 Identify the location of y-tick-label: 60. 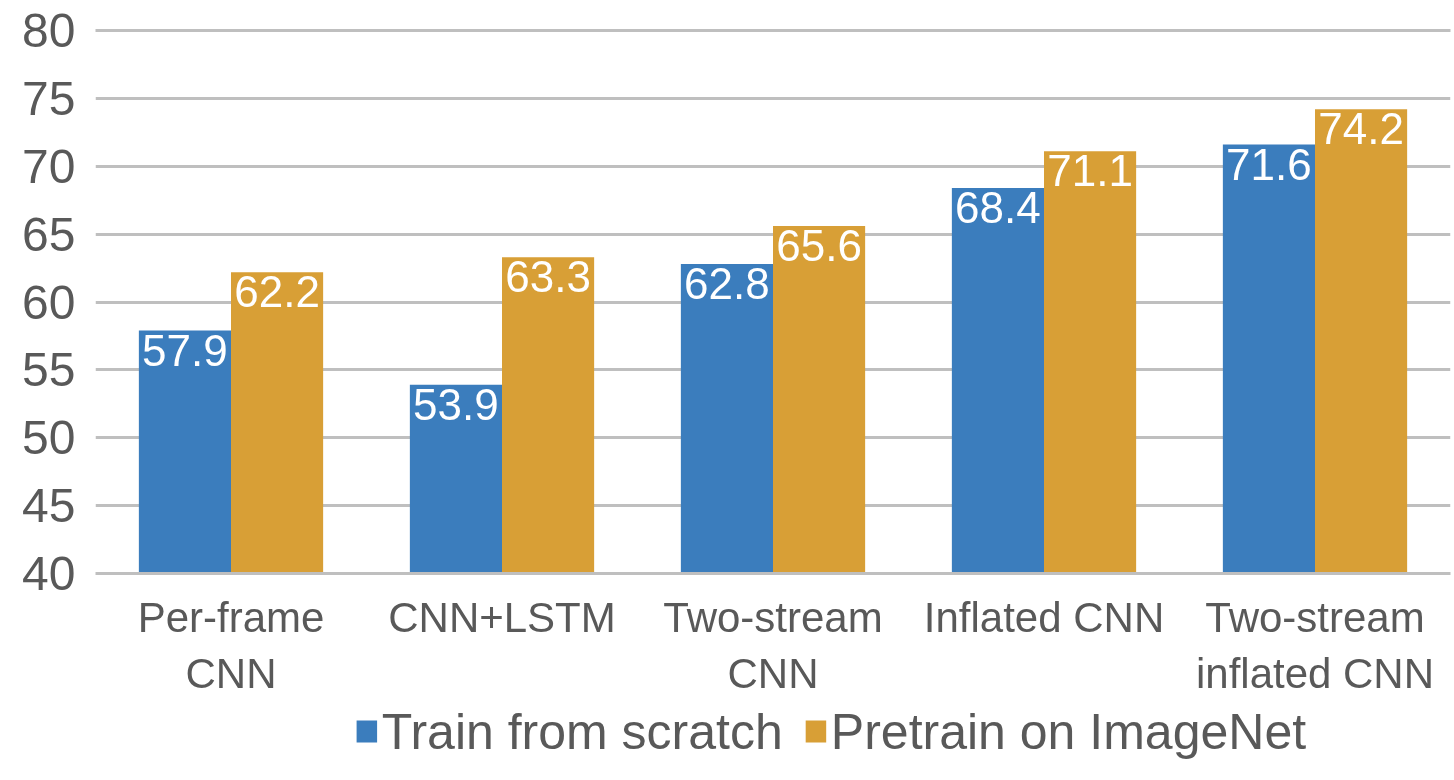
(49, 302).